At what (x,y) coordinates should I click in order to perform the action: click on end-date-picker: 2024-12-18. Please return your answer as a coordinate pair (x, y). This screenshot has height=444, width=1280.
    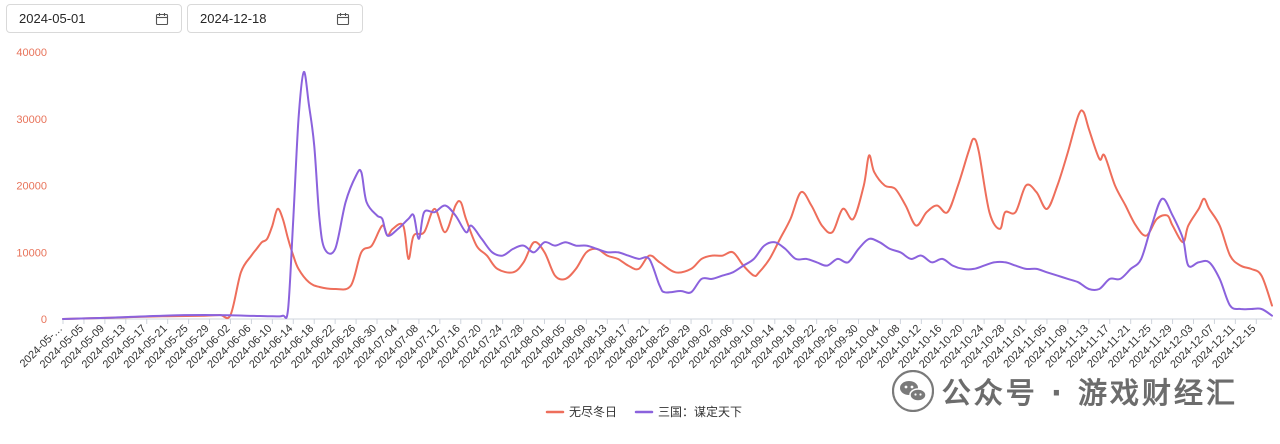
    Looking at the image, I should click on (275, 18).